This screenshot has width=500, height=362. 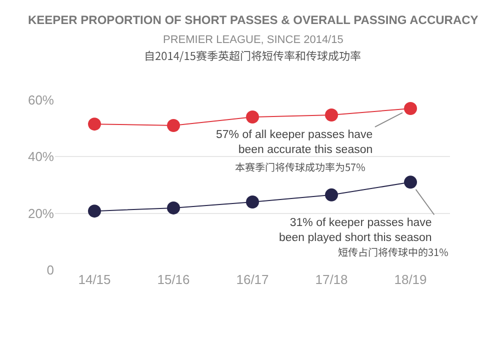 I want to click on annotation: 短传占门将传球中的31%, so click(x=393, y=251).